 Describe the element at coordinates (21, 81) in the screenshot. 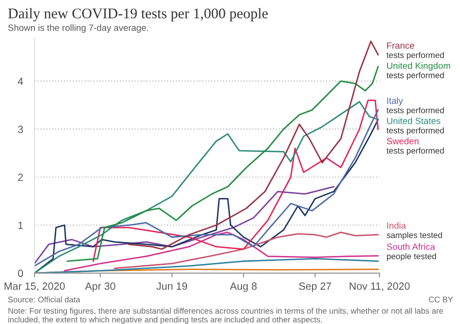

I see `y-tick-label: 4` at that location.